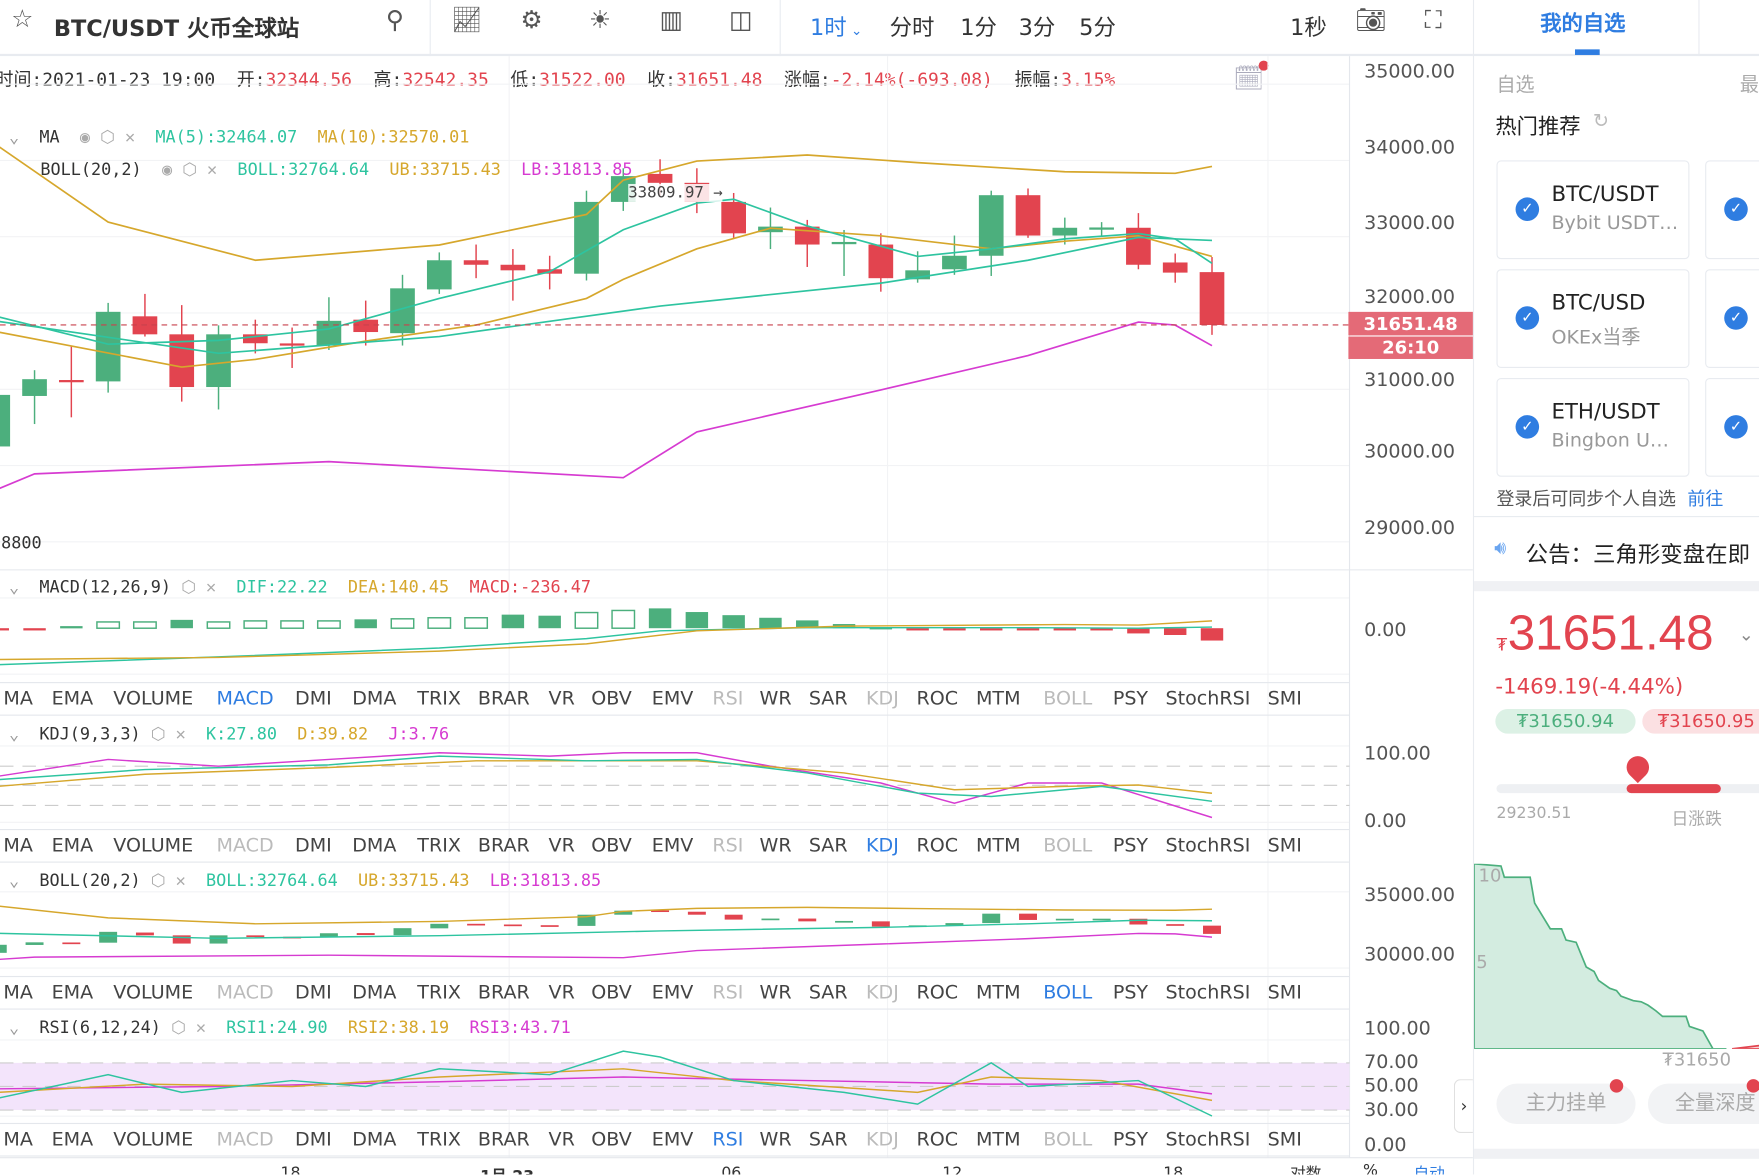 The image size is (1759, 1175). What do you see at coordinates (1037, 27) in the screenshot?
I see `timeframe-3m: 3分` at bounding box center [1037, 27].